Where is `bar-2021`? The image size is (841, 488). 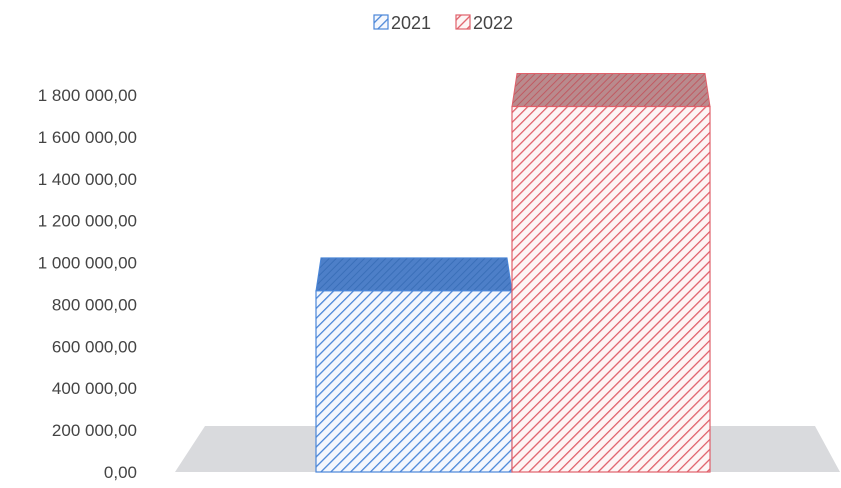
bar-2021 is located at coordinates (414, 365).